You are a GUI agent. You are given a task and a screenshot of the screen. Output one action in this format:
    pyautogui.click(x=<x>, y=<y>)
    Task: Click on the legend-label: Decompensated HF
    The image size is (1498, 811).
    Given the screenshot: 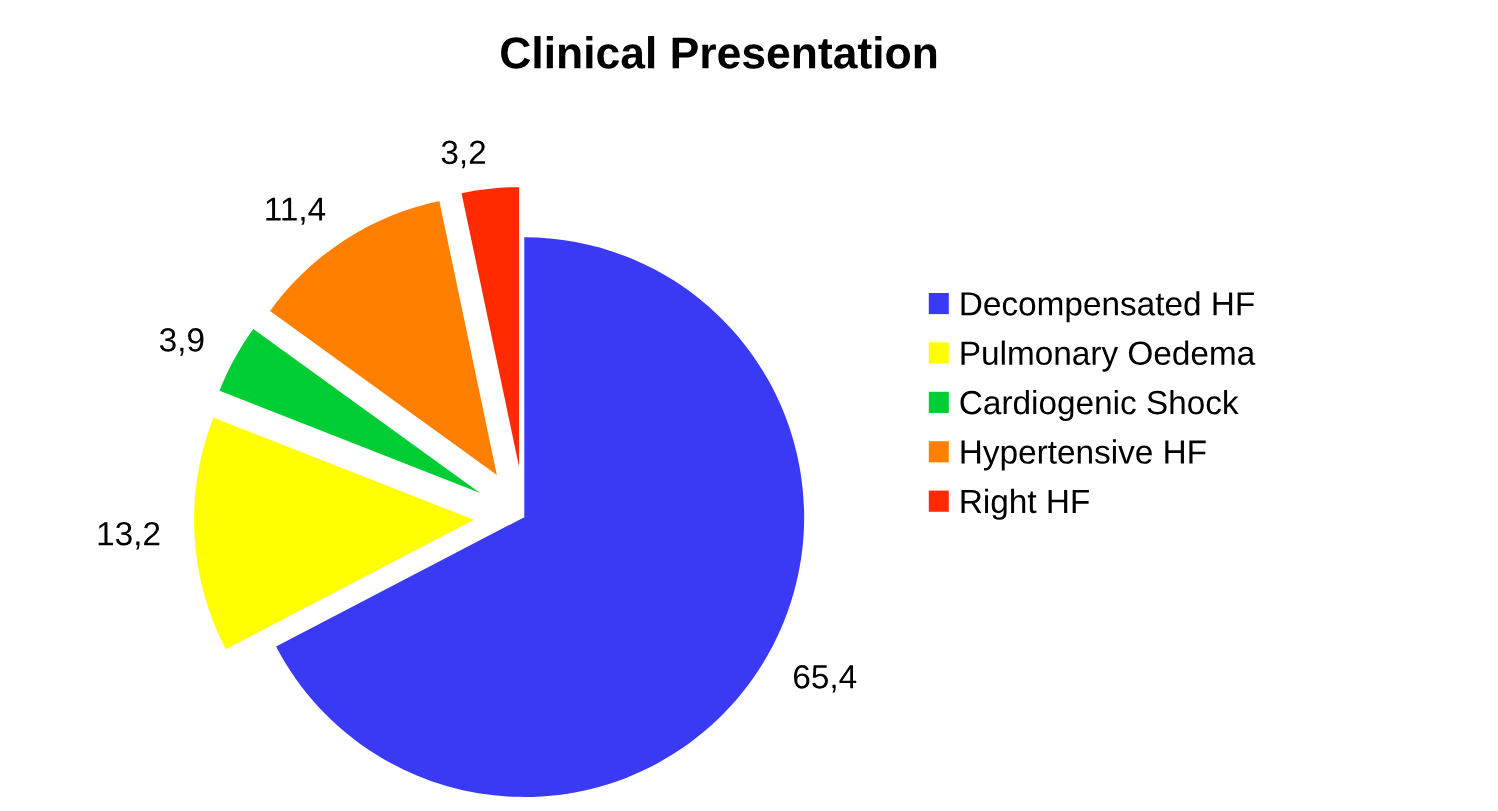 What is the action you would take?
    pyautogui.click(x=1107, y=307)
    